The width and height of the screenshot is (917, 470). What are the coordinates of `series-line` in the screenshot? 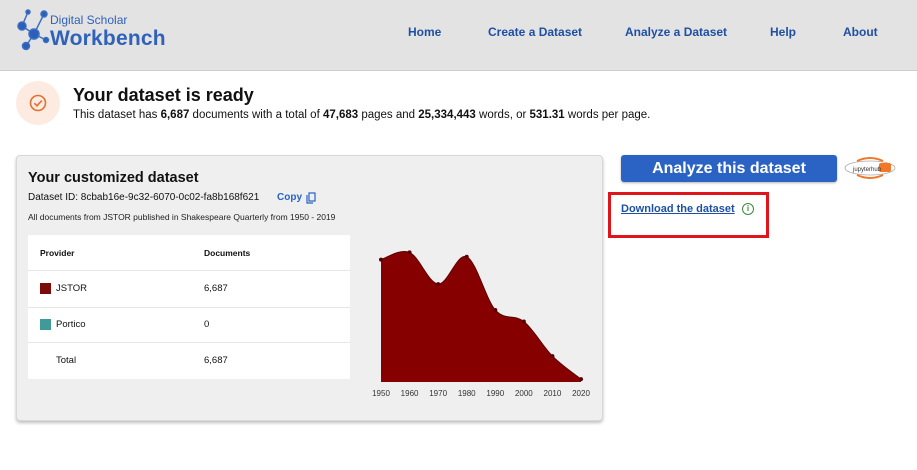 It's located at (481, 315).